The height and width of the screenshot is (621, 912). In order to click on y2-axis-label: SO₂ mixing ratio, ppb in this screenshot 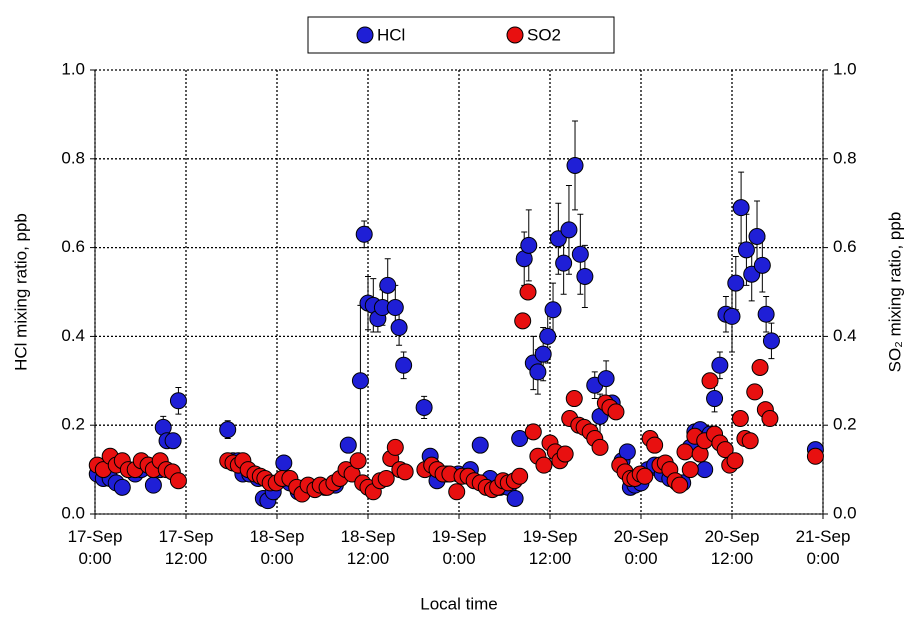, I will do `click(894, 292)`.